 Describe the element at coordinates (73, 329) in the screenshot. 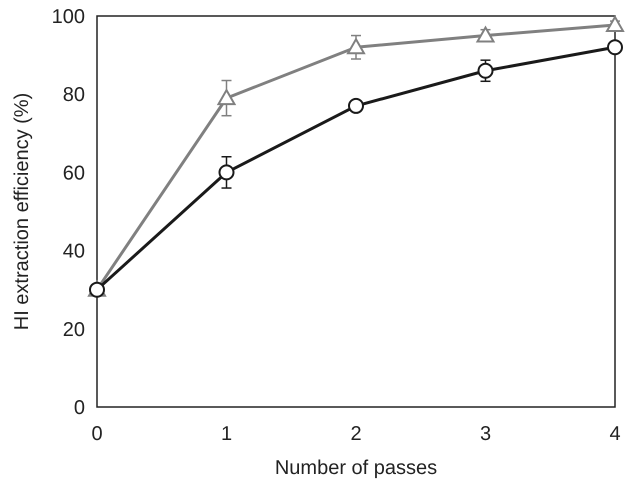

I see `y-tick-label: 20` at that location.